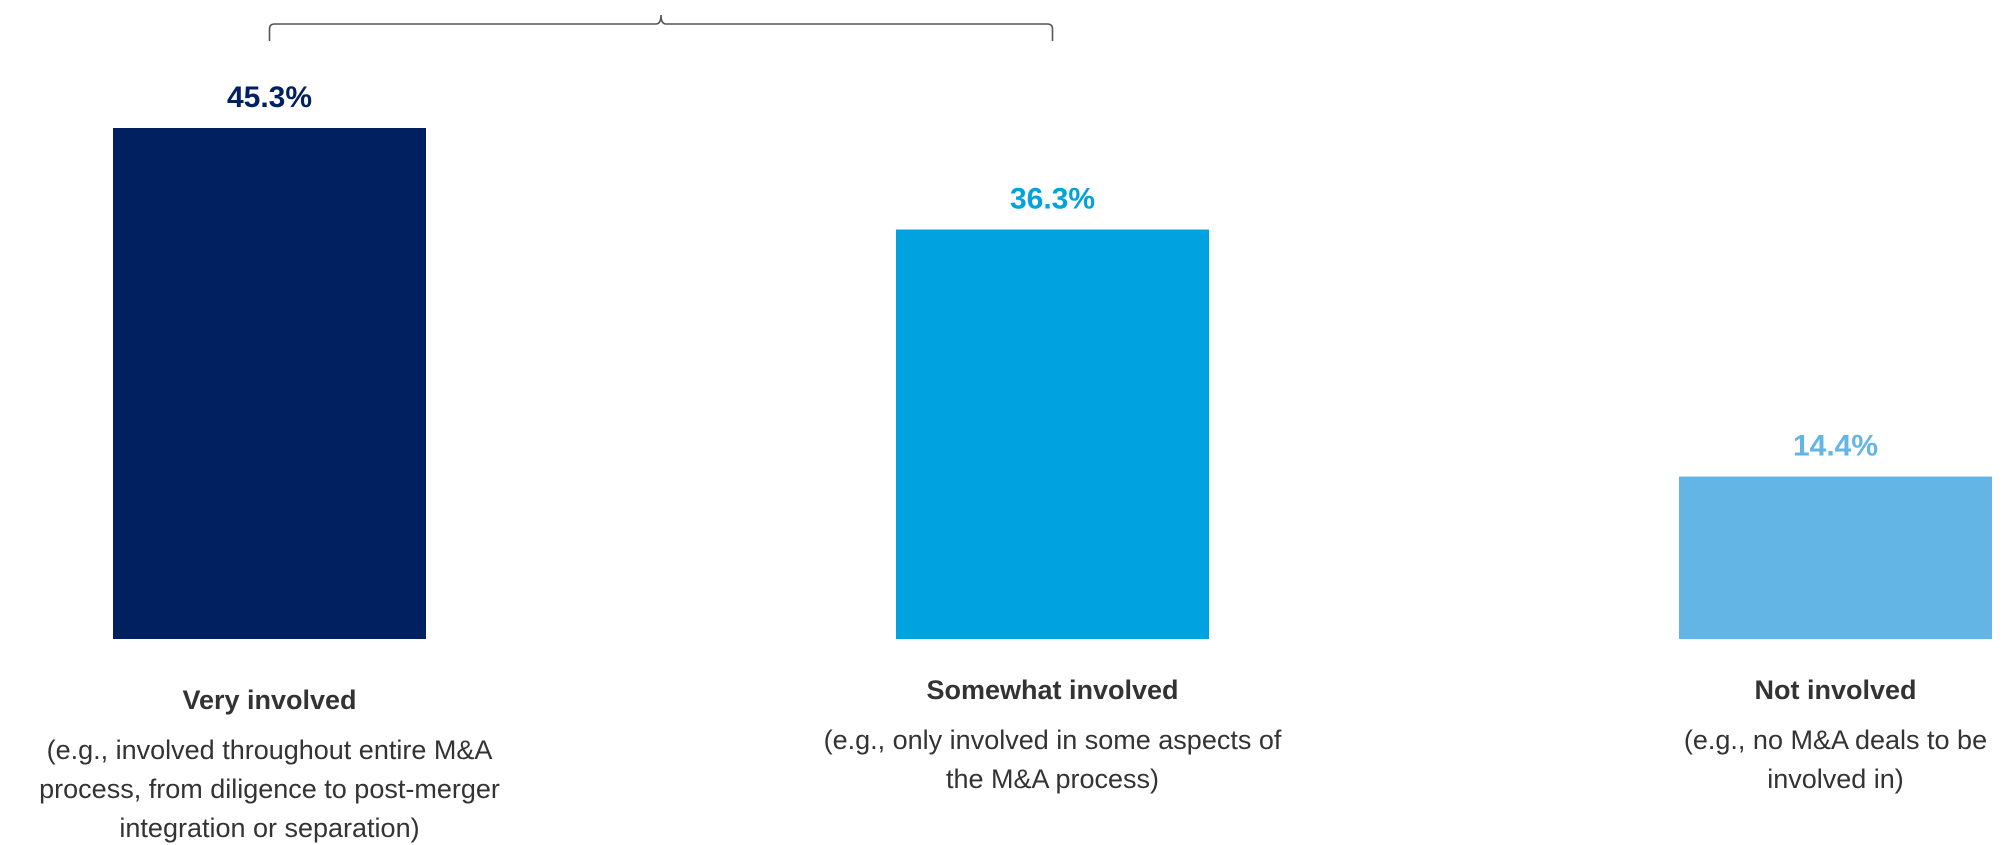  What do you see at coordinates (1835, 779) in the screenshot?
I see `category-description-line: involved in)` at bounding box center [1835, 779].